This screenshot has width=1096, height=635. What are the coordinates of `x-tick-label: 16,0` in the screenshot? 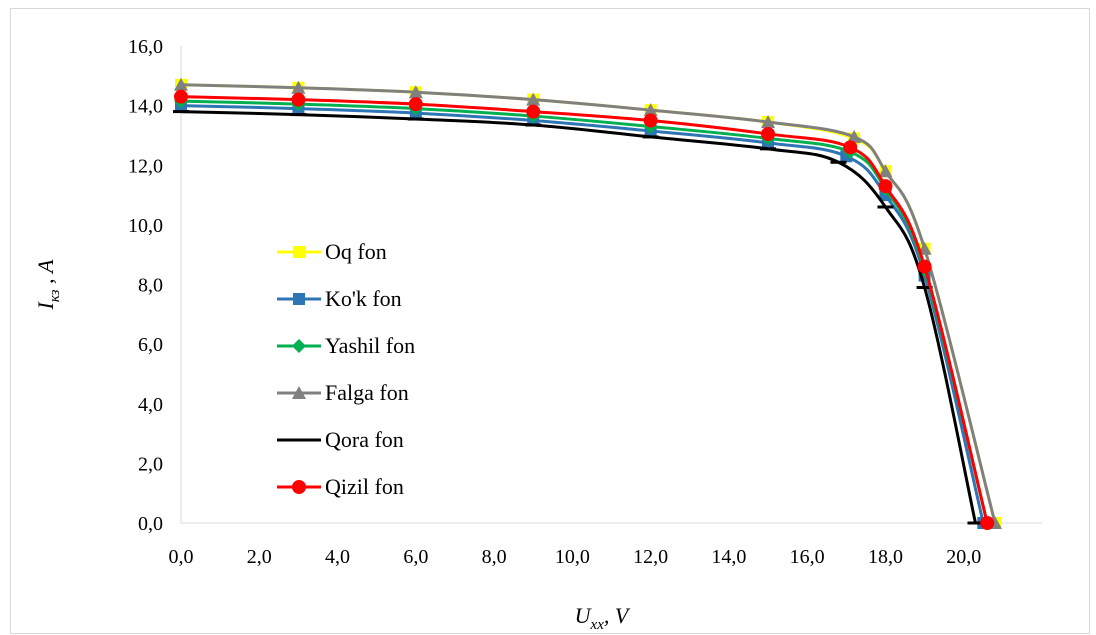 It's located at (807, 557).